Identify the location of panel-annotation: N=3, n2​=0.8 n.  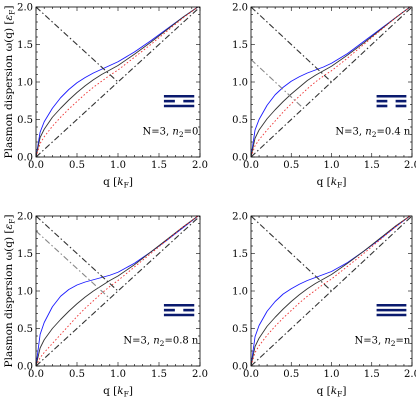
(161, 342).